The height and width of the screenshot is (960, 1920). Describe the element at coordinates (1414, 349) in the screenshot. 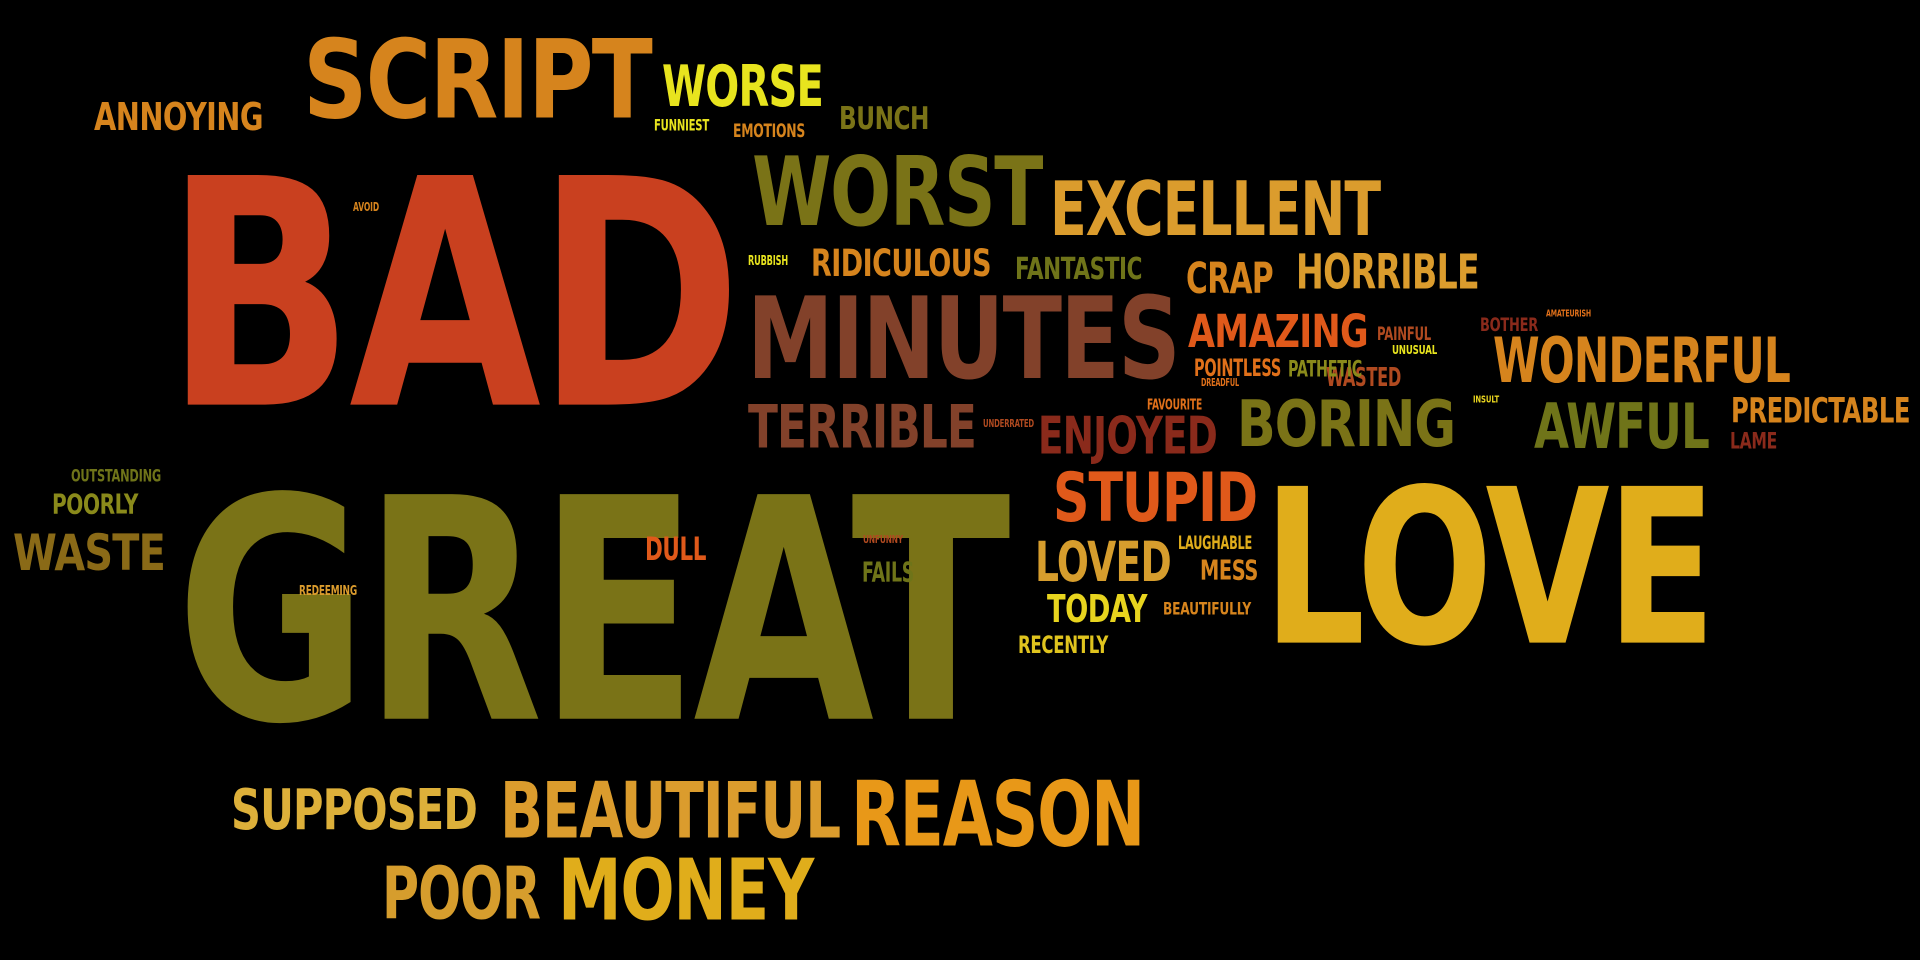

I see `word-unusual: UNUSUAL` at that location.